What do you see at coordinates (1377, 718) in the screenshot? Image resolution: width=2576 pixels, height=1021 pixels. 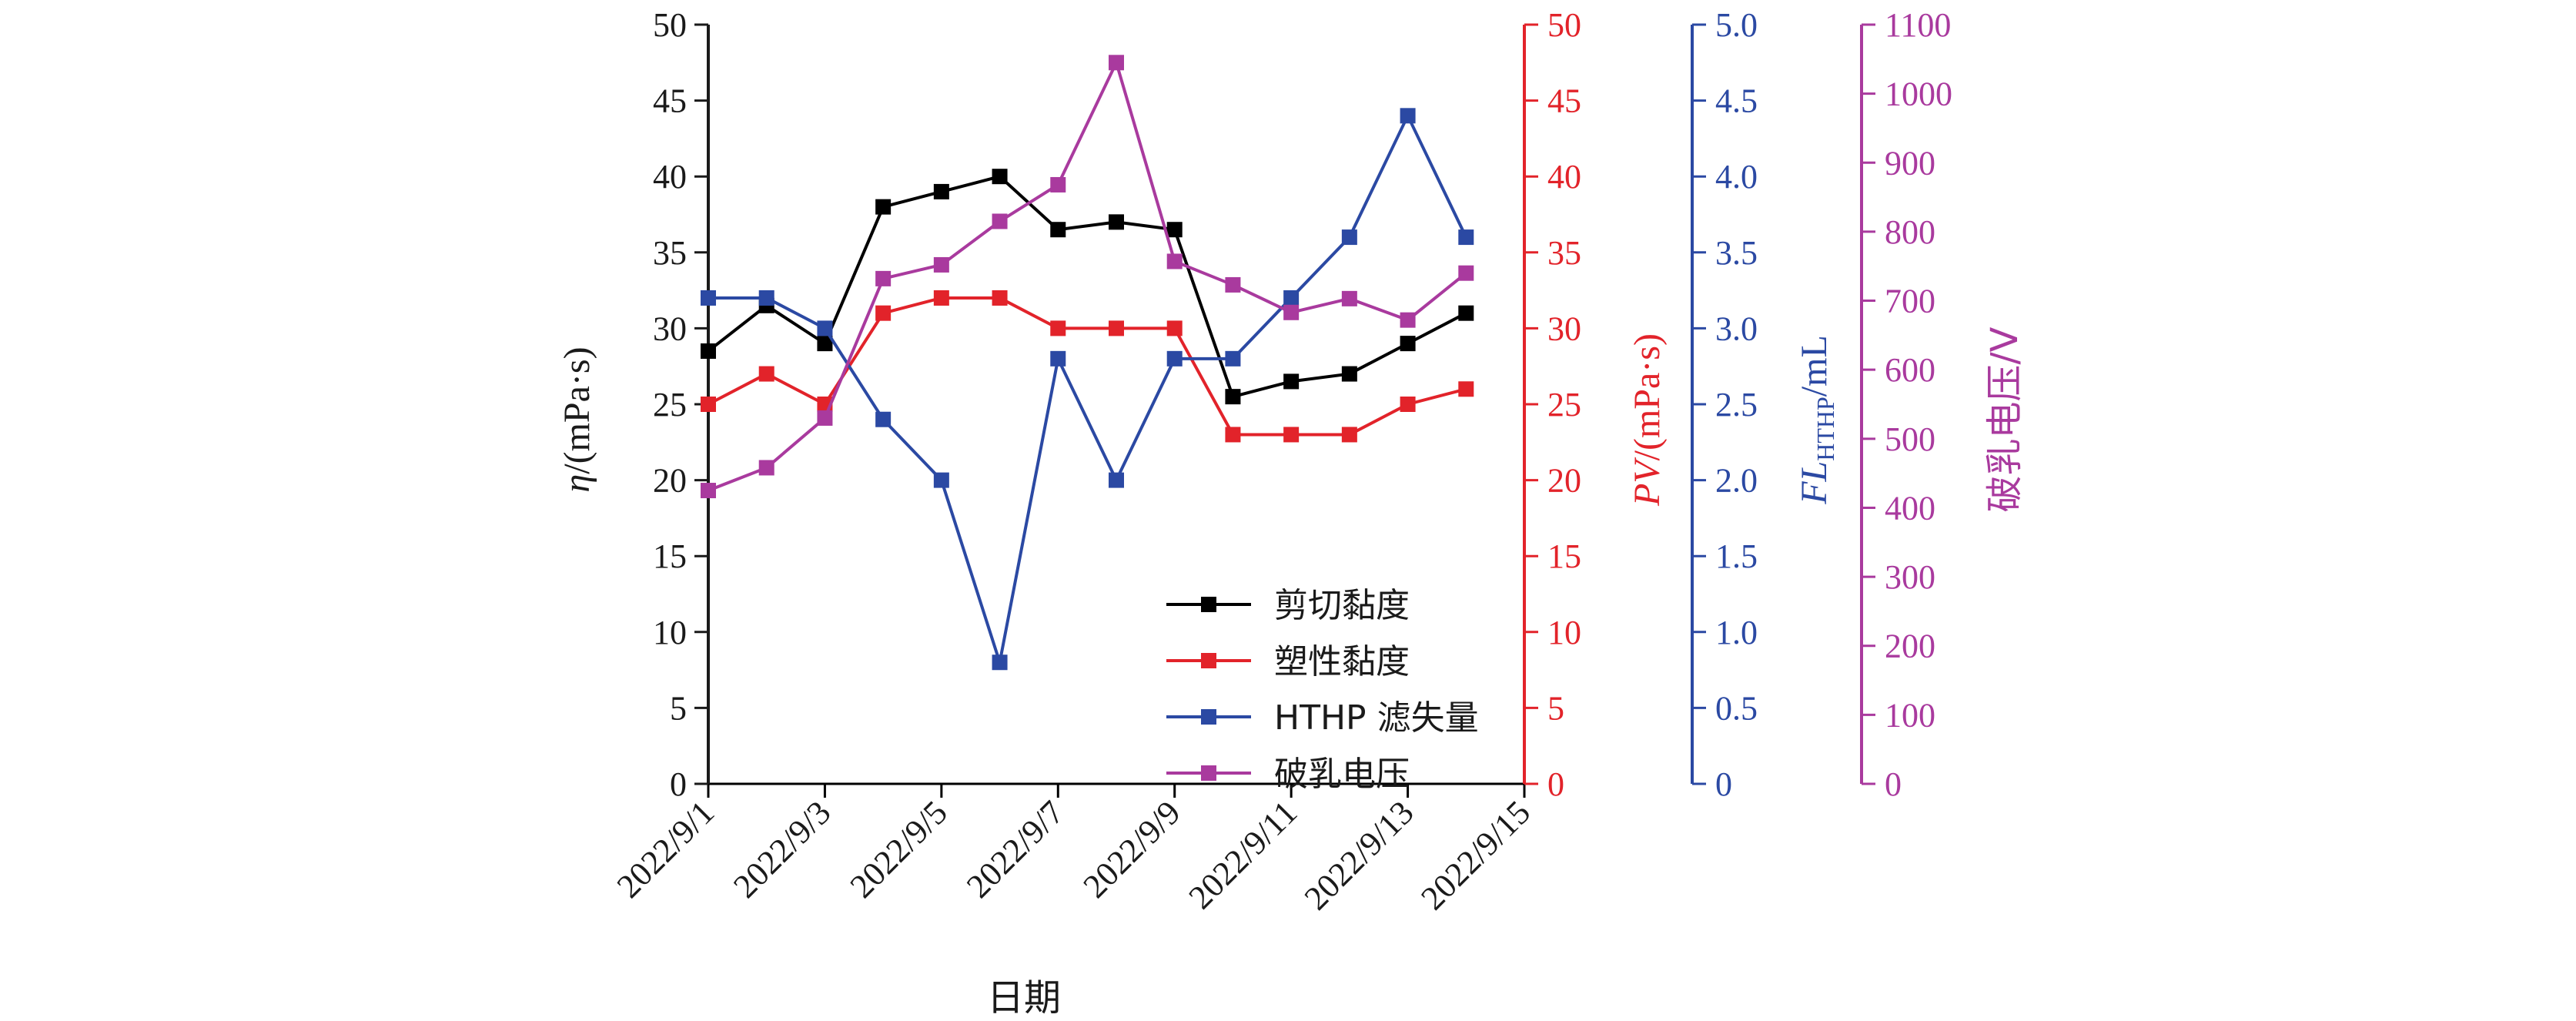 I see `legend-label: HTHP 滤失量` at bounding box center [1377, 718].